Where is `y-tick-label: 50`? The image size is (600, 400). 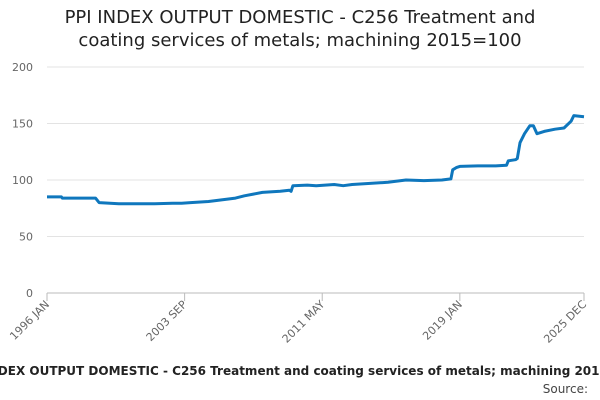 y-tick-label: 50 is located at coordinates (26, 237).